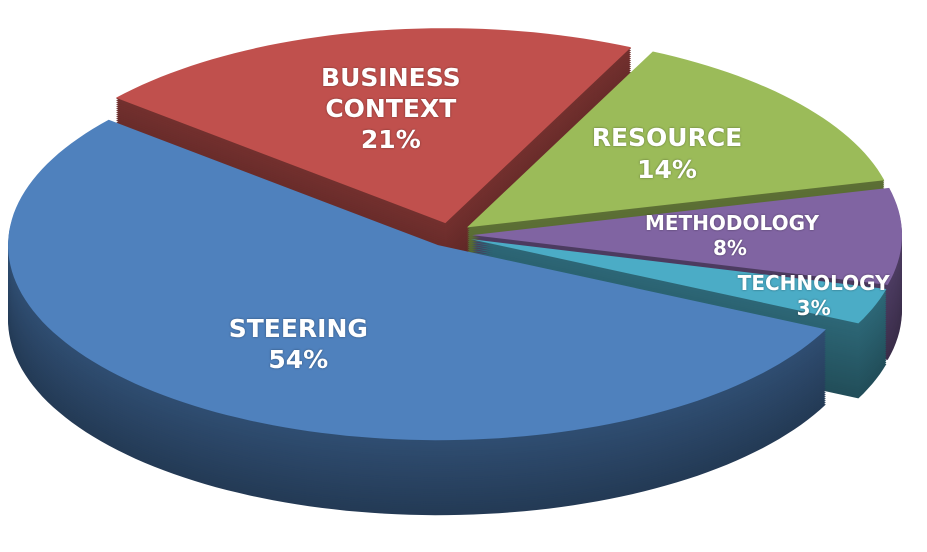 The height and width of the screenshot is (552, 927). Describe the element at coordinates (813, 308) in the screenshot. I see `value-label: 3%` at that location.